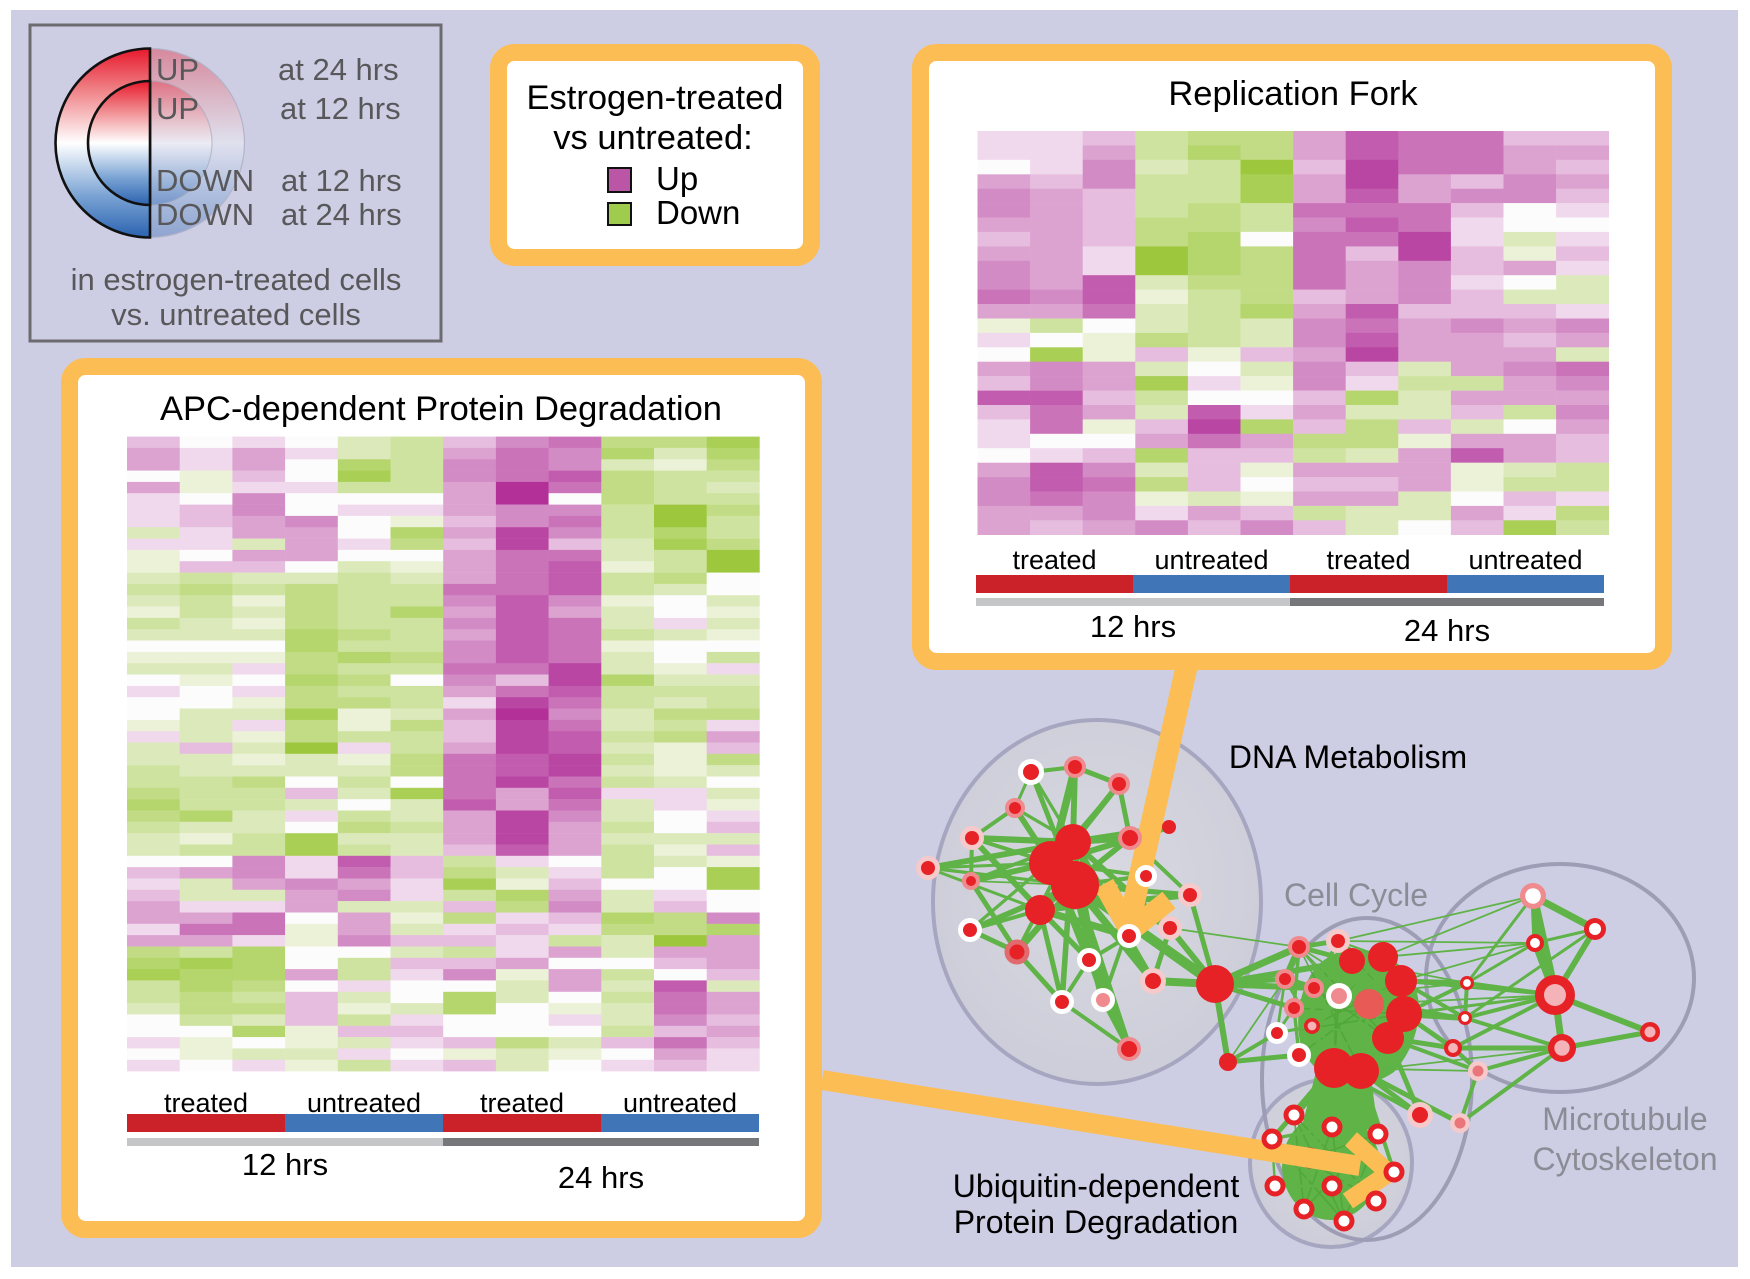 This screenshot has width=1750, height=1279. Describe the element at coordinates (655, 98) in the screenshot. I see `svg-text: Estrogen-treated` at that location.